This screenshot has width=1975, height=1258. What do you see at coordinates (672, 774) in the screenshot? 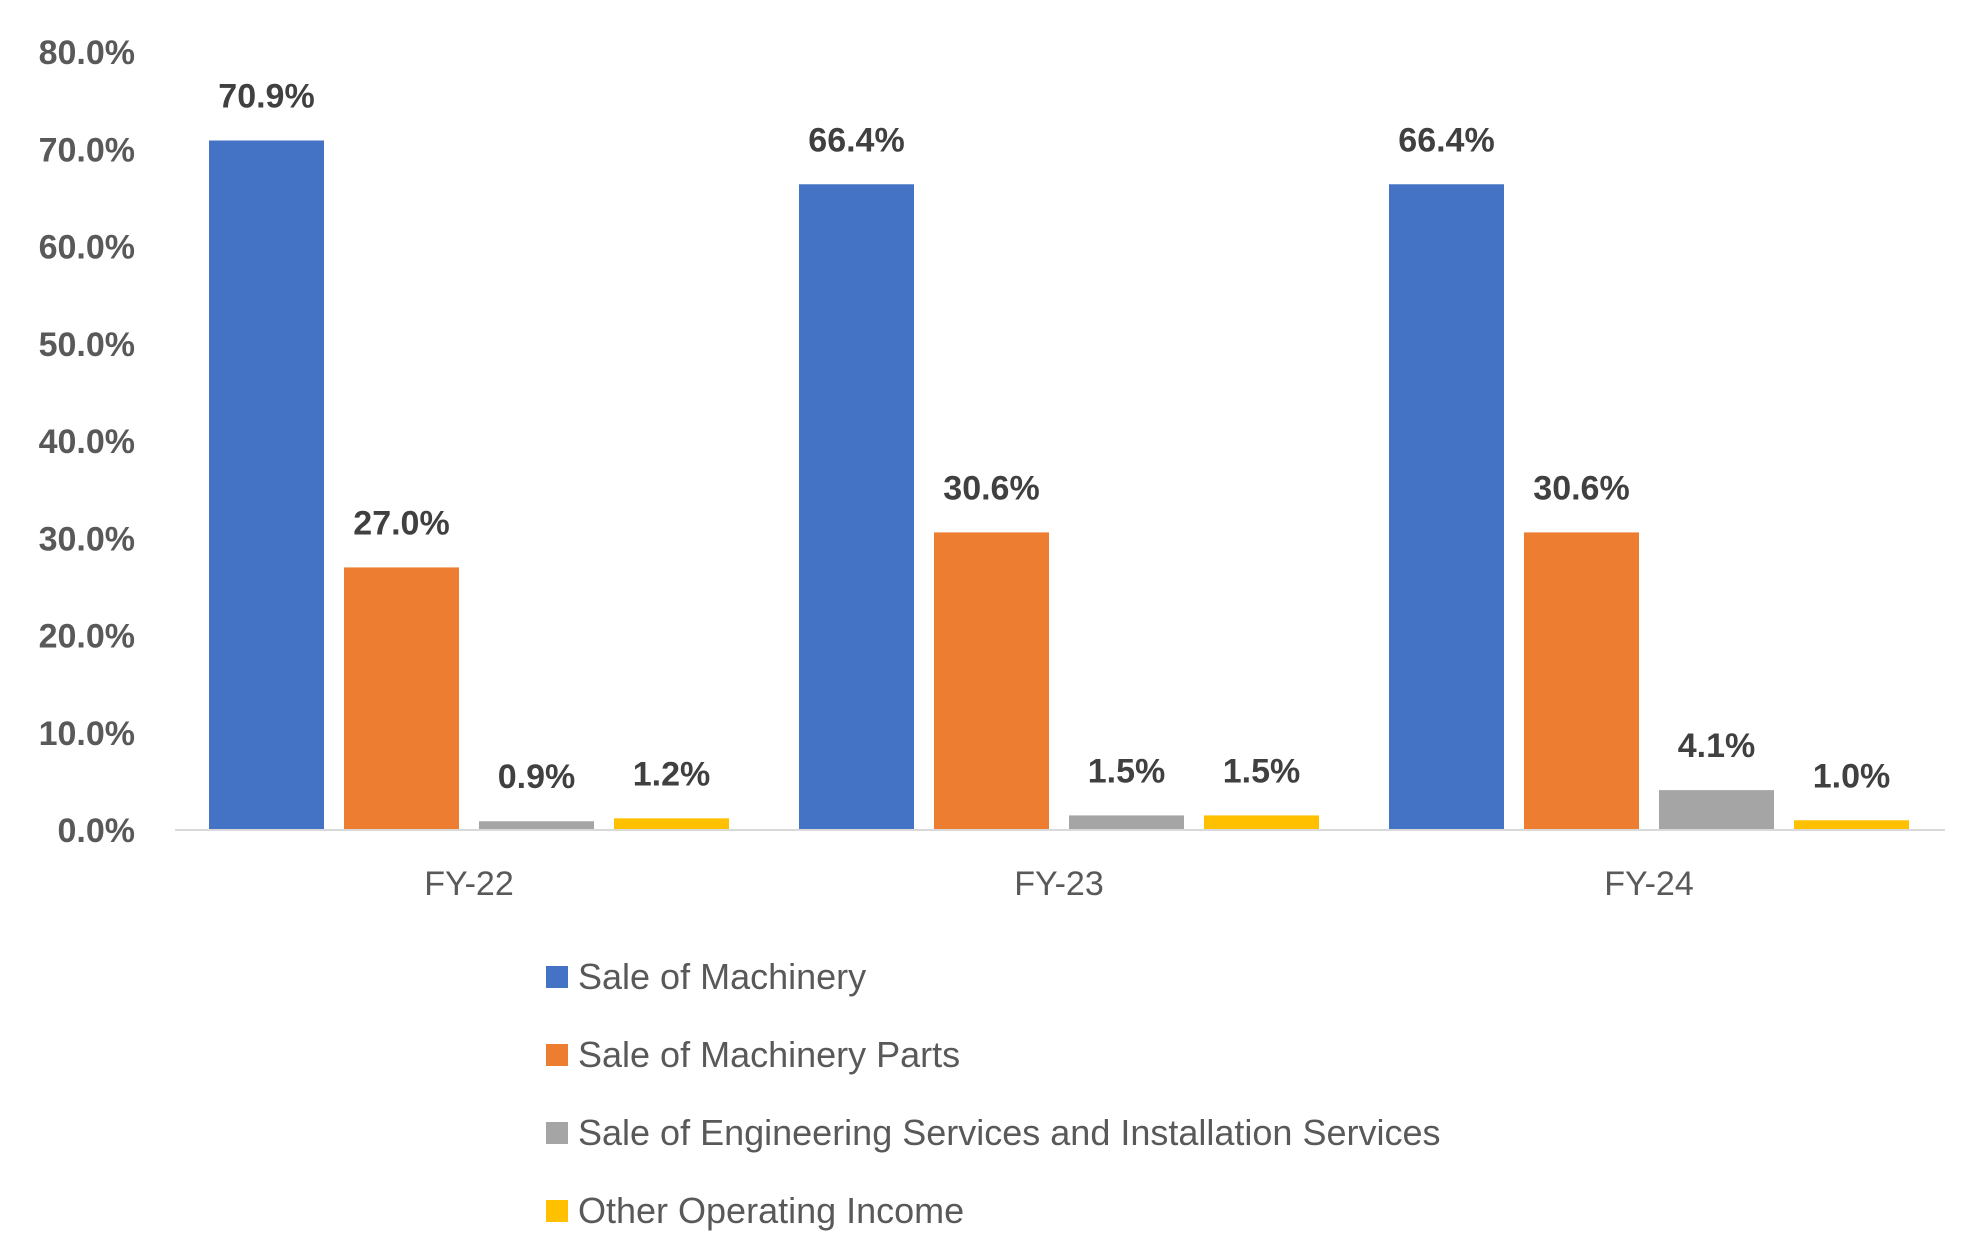
I see `data-label: 1.2%` at bounding box center [672, 774].